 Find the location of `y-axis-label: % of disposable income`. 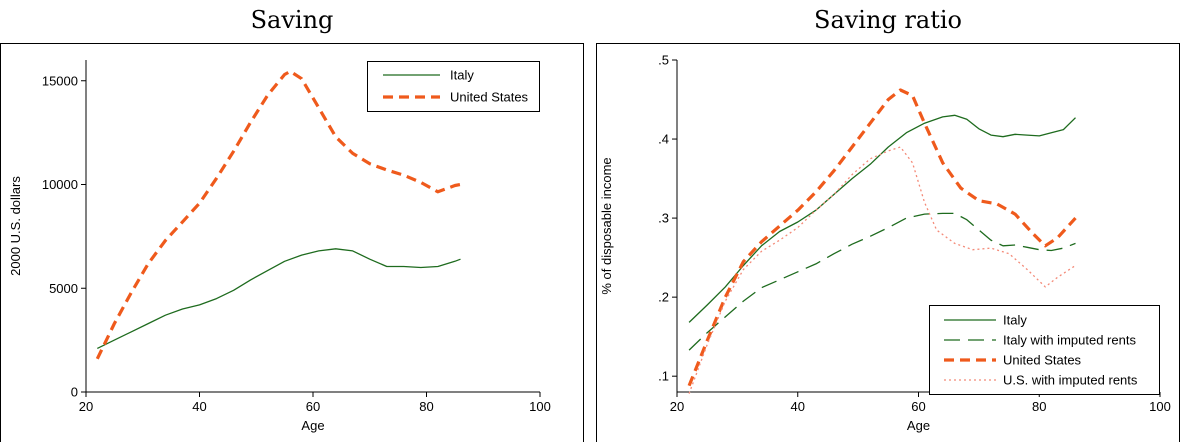

y-axis-label: % of disposable income is located at coordinates (606, 225).